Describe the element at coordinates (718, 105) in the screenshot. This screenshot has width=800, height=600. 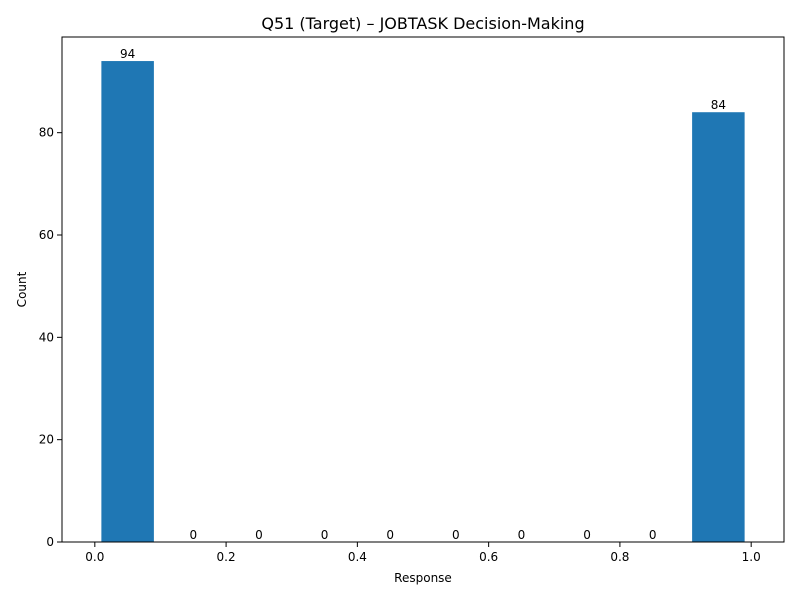
I see `bar-value-label-9: 84` at that location.